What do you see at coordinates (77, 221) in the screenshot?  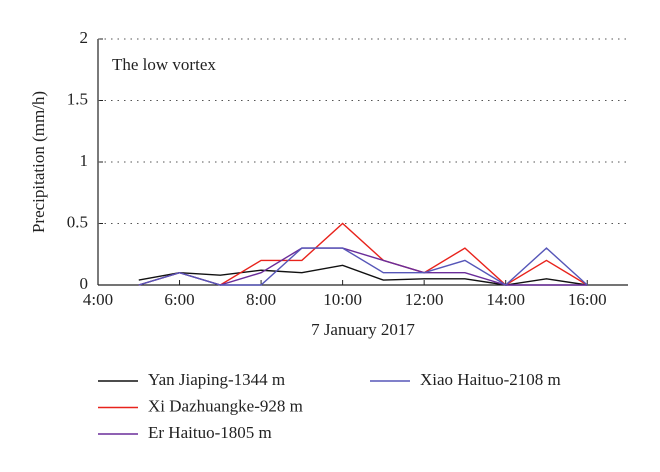 I see `y-tick-label: 0.5` at bounding box center [77, 221].